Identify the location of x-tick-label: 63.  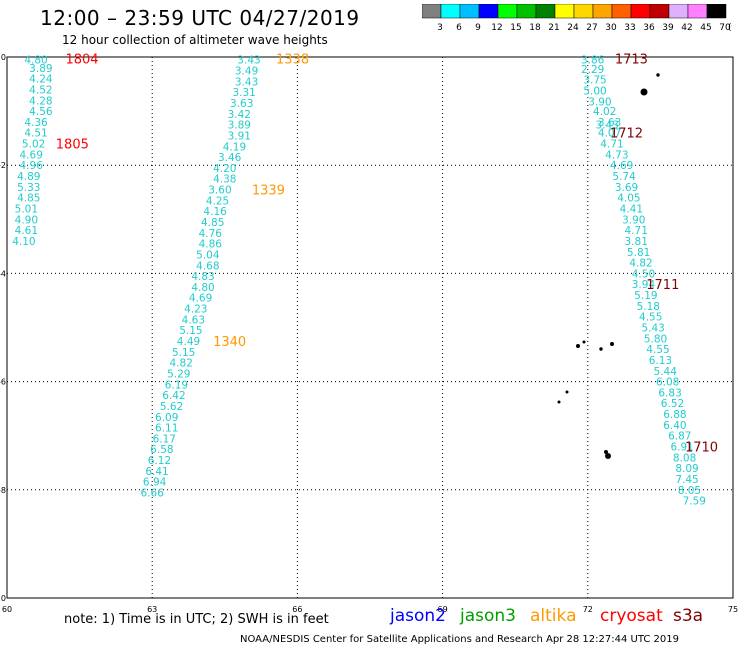
(152, 609).